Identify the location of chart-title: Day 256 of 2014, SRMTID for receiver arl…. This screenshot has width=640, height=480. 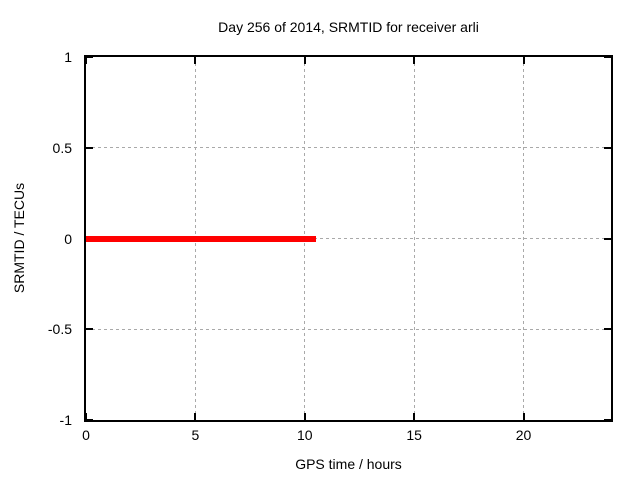
(348, 27).